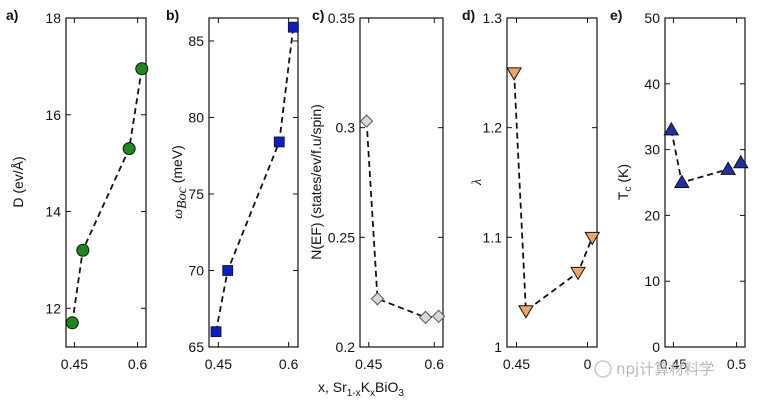 This screenshot has height=401, width=761. What do you see at coordinates (182, 197) in the screenshot?
I see `panel-b-ylabel-sub: Boc` at bounding box center [182, 197].